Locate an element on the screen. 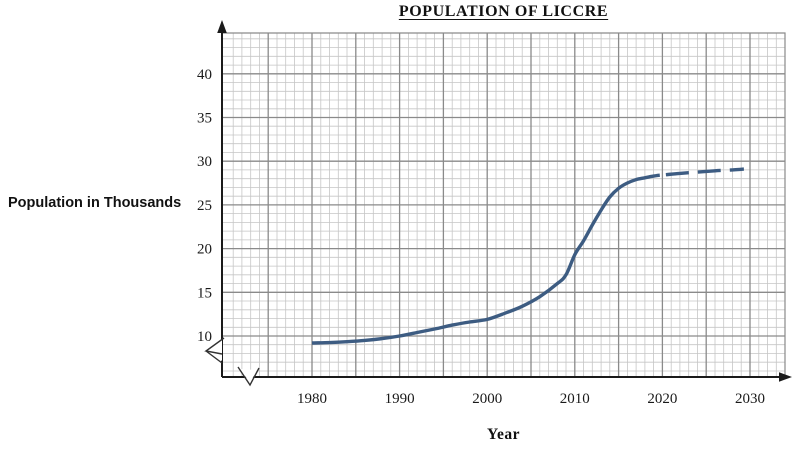 The width and height of the screenshot is (801, 454). chart-title: POPULATION OF LICCRE is located at coordinates (503, 11).